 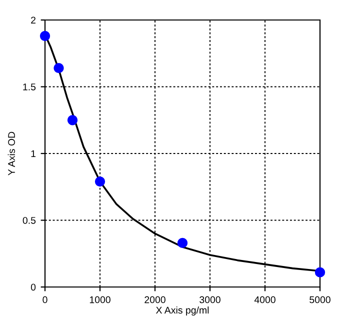 What do you see at coordinates (33, 154) in the screenshot?
I see `y-tick-label: 1` at bounding box center [33, 154].